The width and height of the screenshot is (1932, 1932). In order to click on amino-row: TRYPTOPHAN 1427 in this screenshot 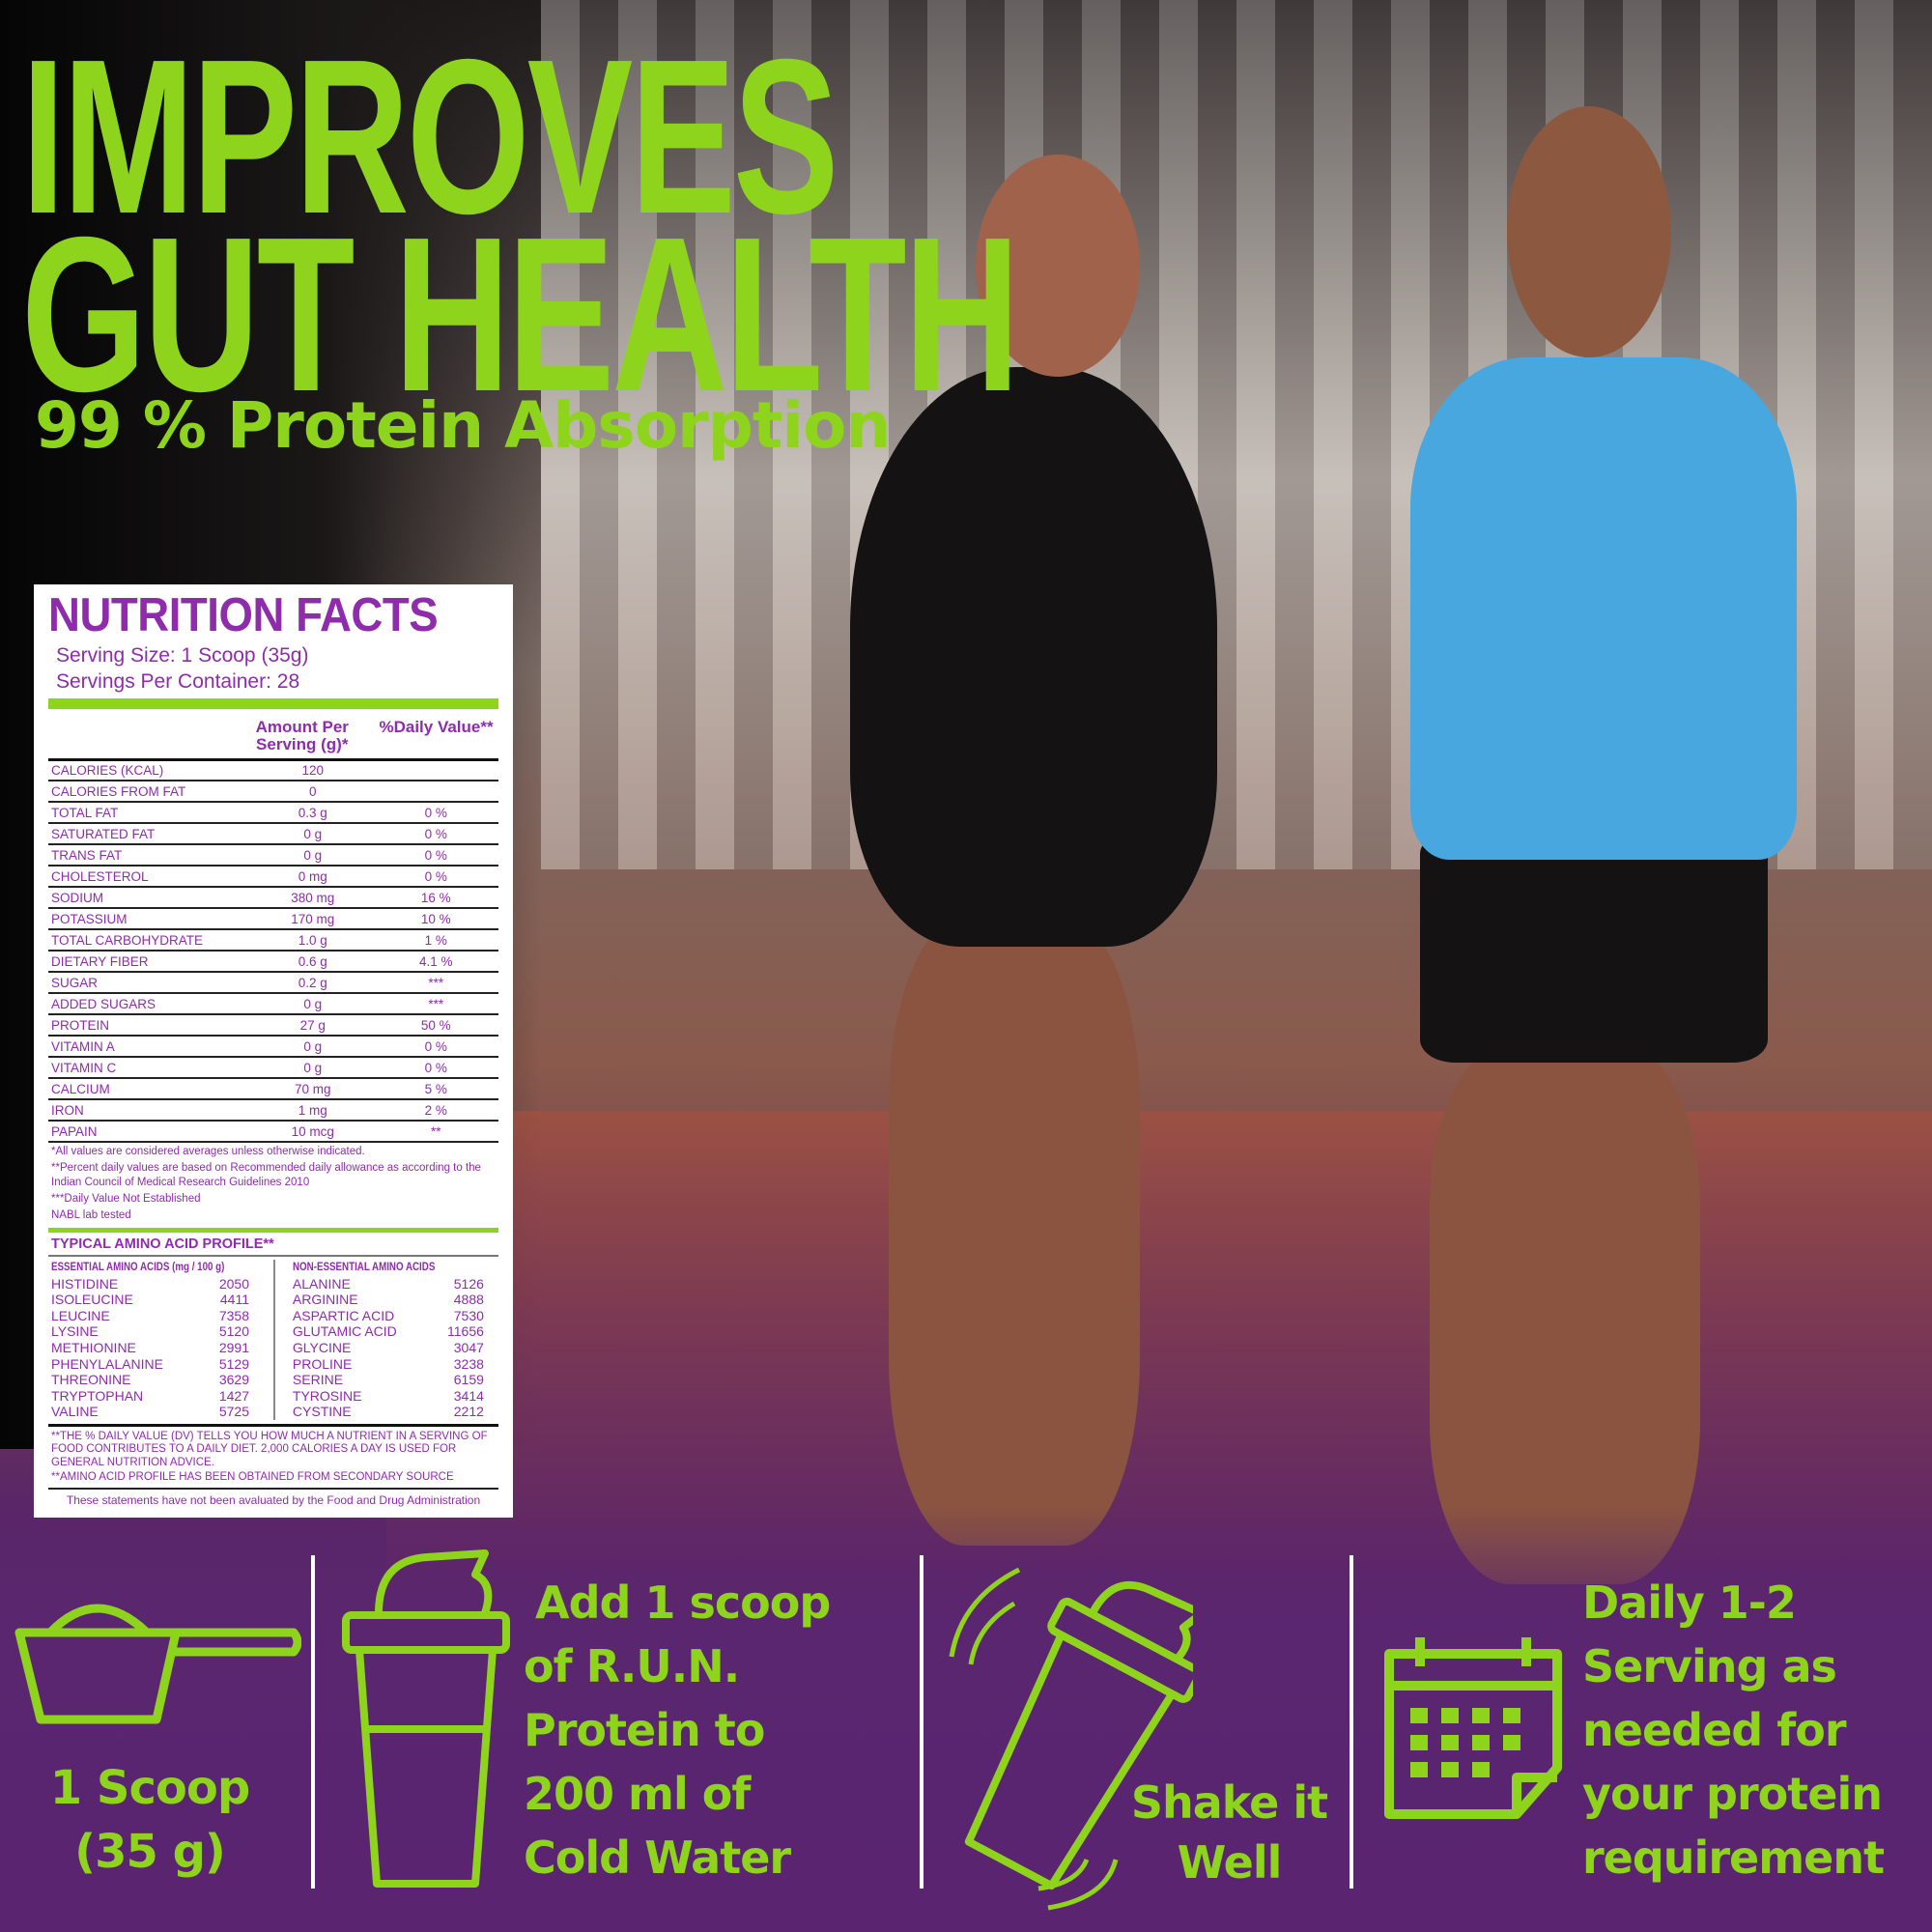, I will do `click(150, 1396)`.